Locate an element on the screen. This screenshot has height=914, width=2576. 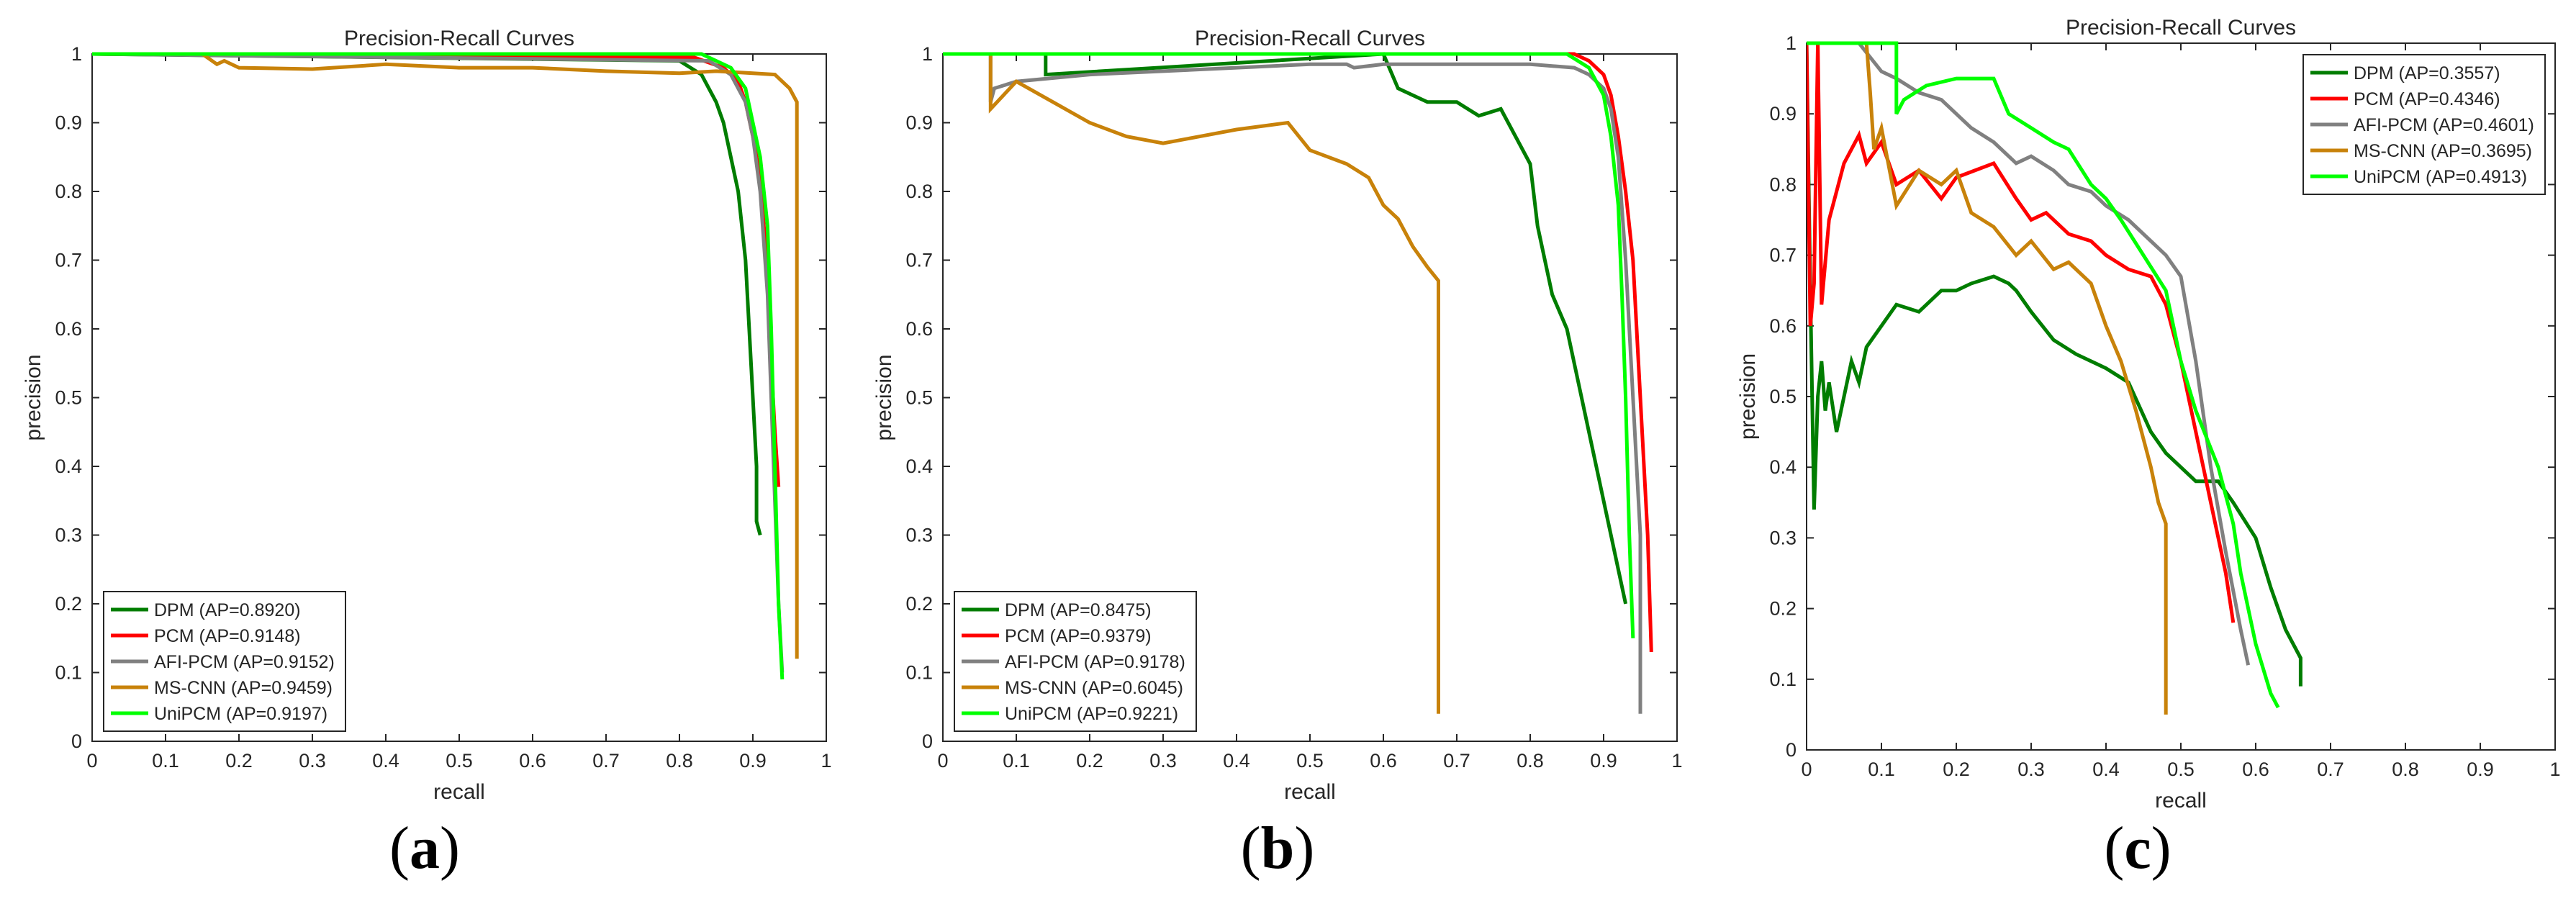
legend-entry-ms-cnn: MS-CNN (AP=0.9459) is located at coordinates (243, 688).